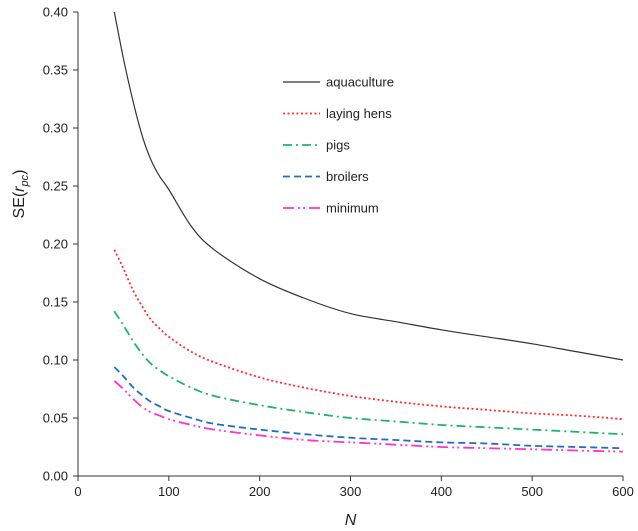  What do you see at coordinates (623, 491) in the screenshot?
I see `x-tick-label: 600` at bounding box center [623, 491].